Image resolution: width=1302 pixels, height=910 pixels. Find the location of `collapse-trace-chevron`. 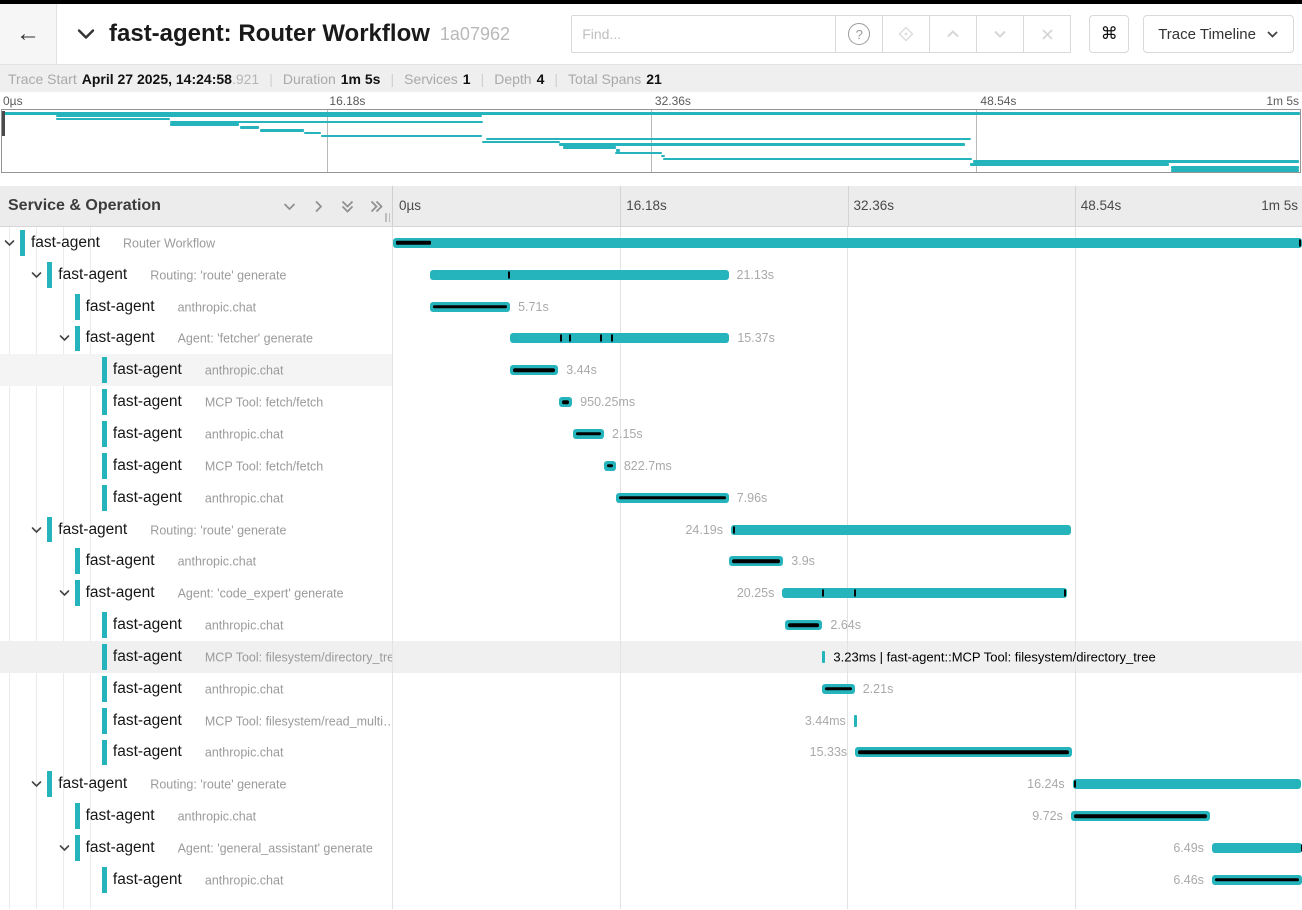

collapse-trace-chevron is located at coordinates (86, 34).